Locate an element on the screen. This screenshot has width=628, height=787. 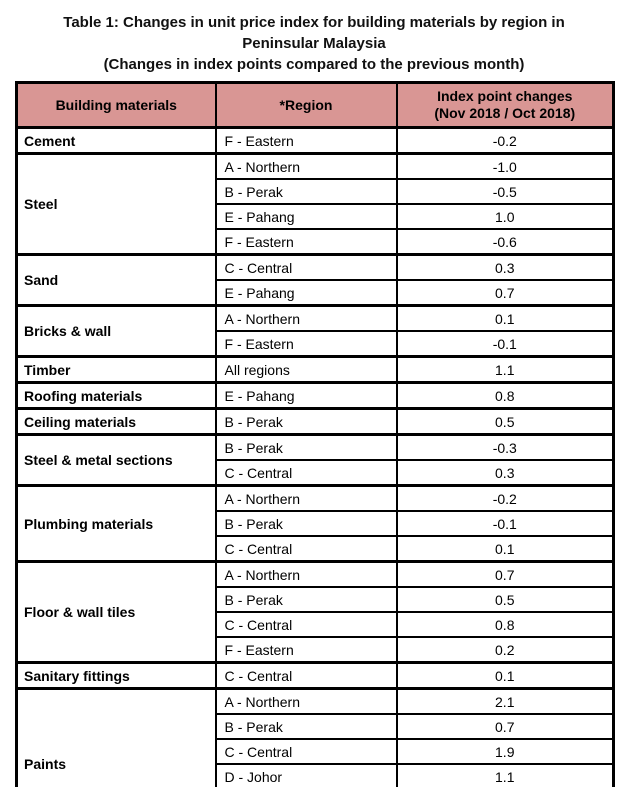
table-row: Sand C - Central 0.3 is located at coordinates (315, 280).